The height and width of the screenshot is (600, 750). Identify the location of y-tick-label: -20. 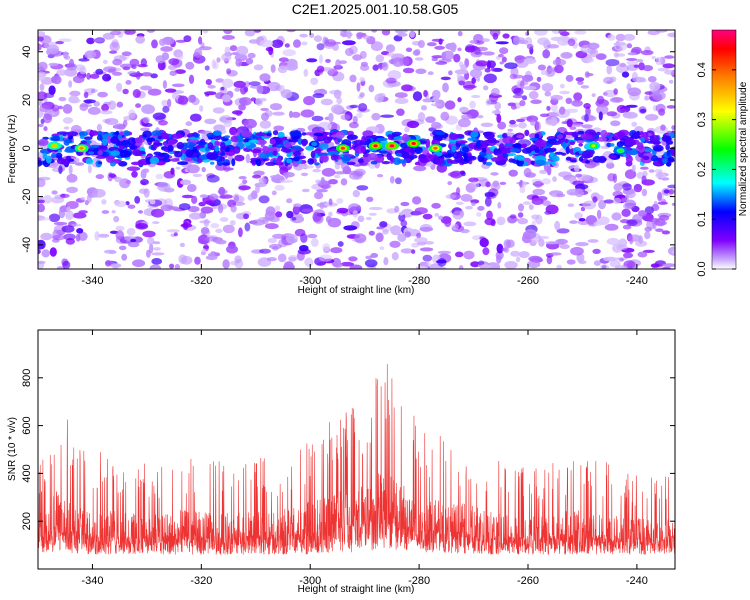
(27, 197).